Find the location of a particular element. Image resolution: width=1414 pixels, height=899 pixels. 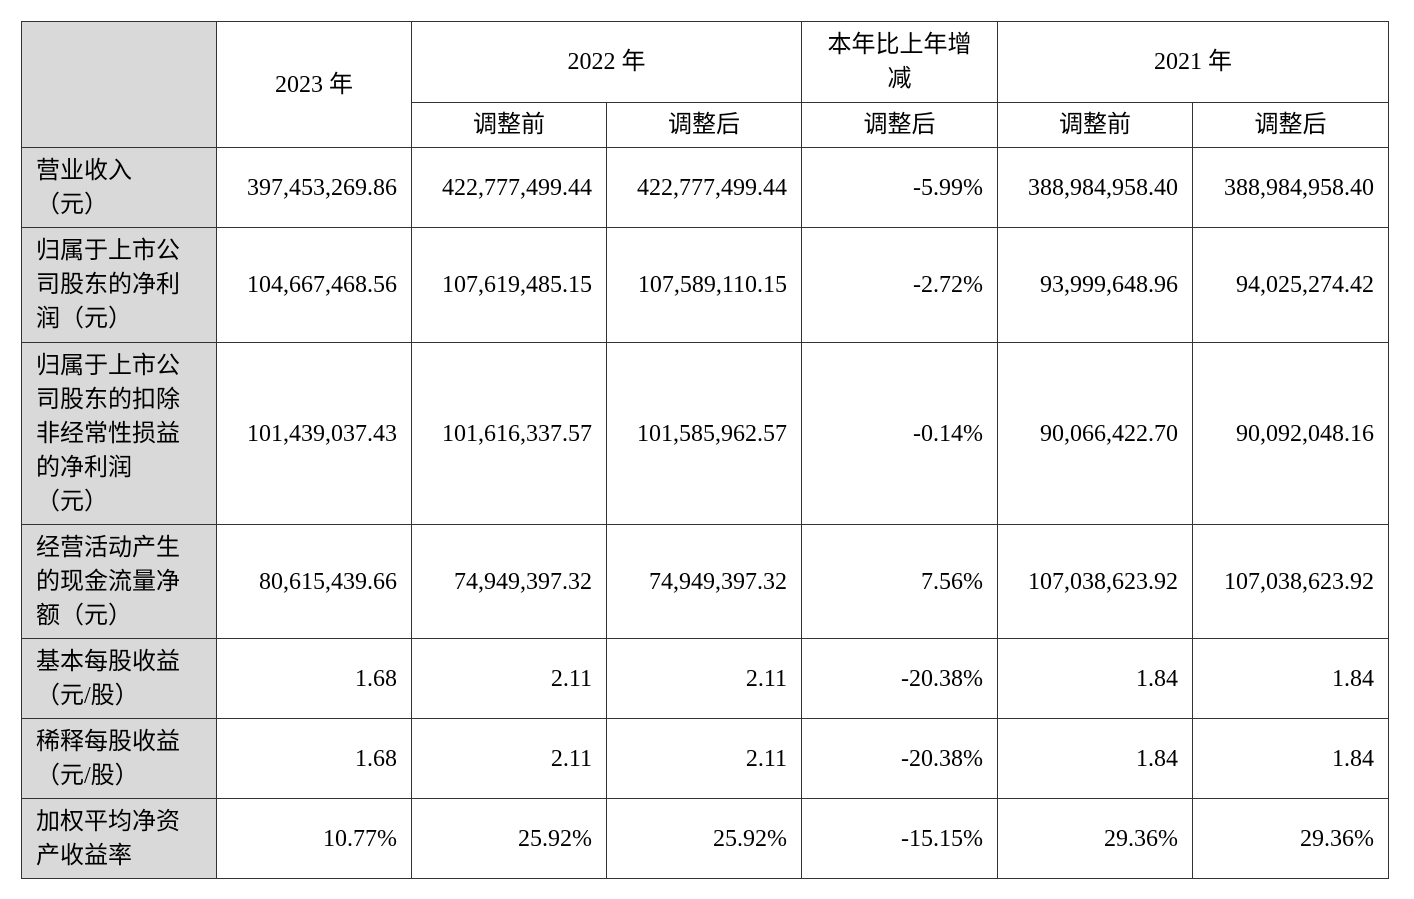

header-2021-after-adjustment: 调整后 is located at coordinates (1290, 125).